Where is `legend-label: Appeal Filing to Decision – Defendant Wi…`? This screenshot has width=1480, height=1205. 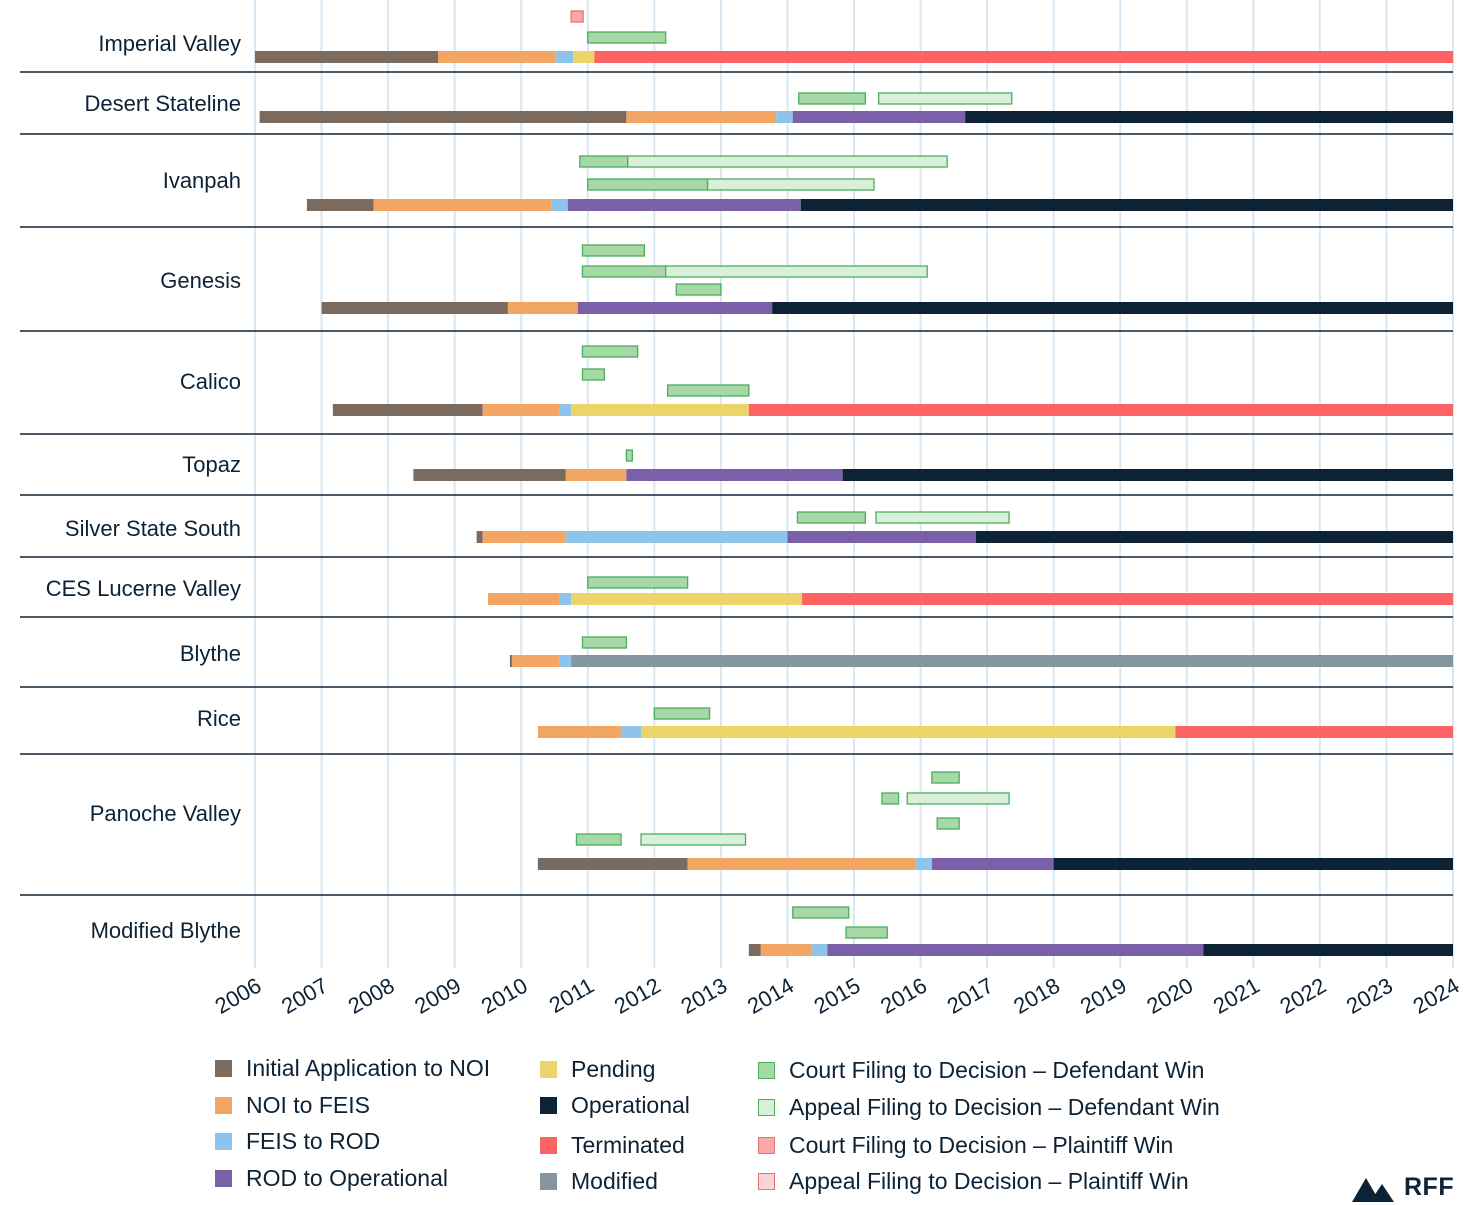
legend-label: Appeal Filing to Decision – Defendant Wi… is located at coordinates (1004, 1107).